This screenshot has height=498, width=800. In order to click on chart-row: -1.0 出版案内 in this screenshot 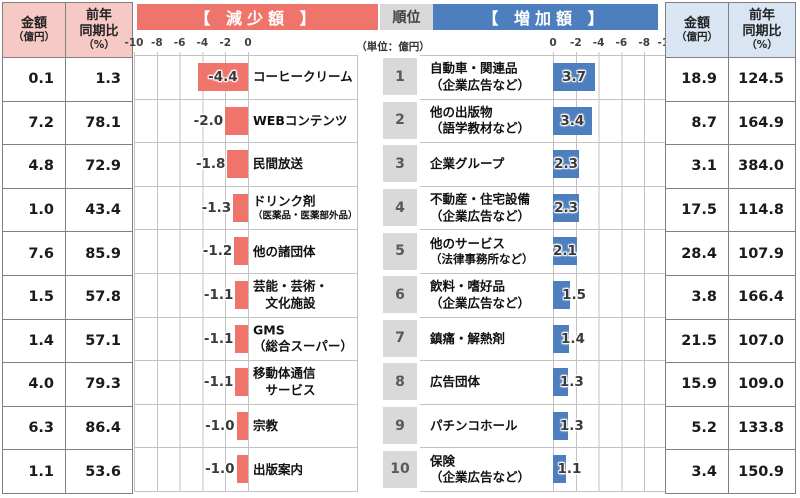, I will do `click(245, 470)`.